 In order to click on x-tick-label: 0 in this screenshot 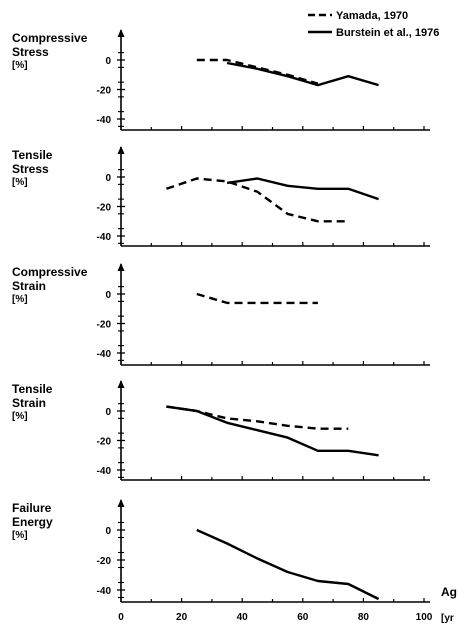, I will do `click(121, 617)`.